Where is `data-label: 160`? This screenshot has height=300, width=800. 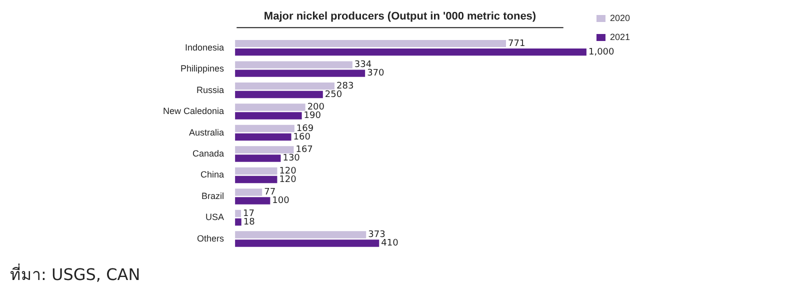
data-label: 160 is located at coordinates (302, 137).